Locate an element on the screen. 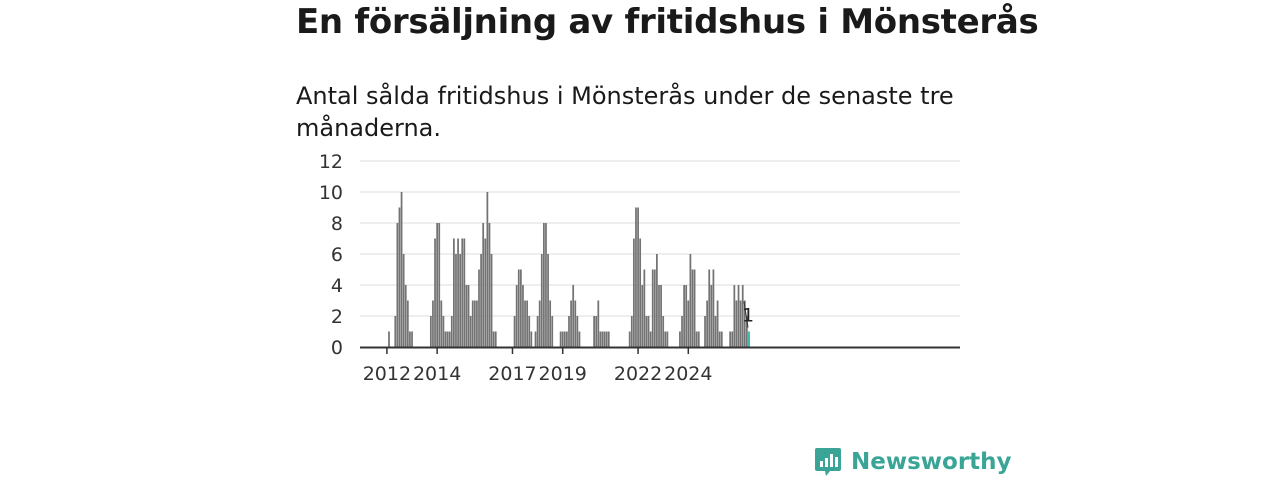  y-tick-label: 8 is located at coordinates (337, 224).